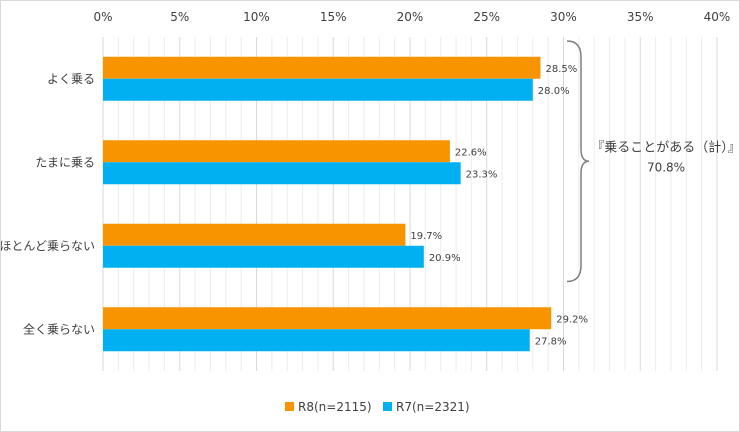 The width and height of the screenshot is (740, 432). I want to click on category-label: たまに乗る, so click(65, 162).